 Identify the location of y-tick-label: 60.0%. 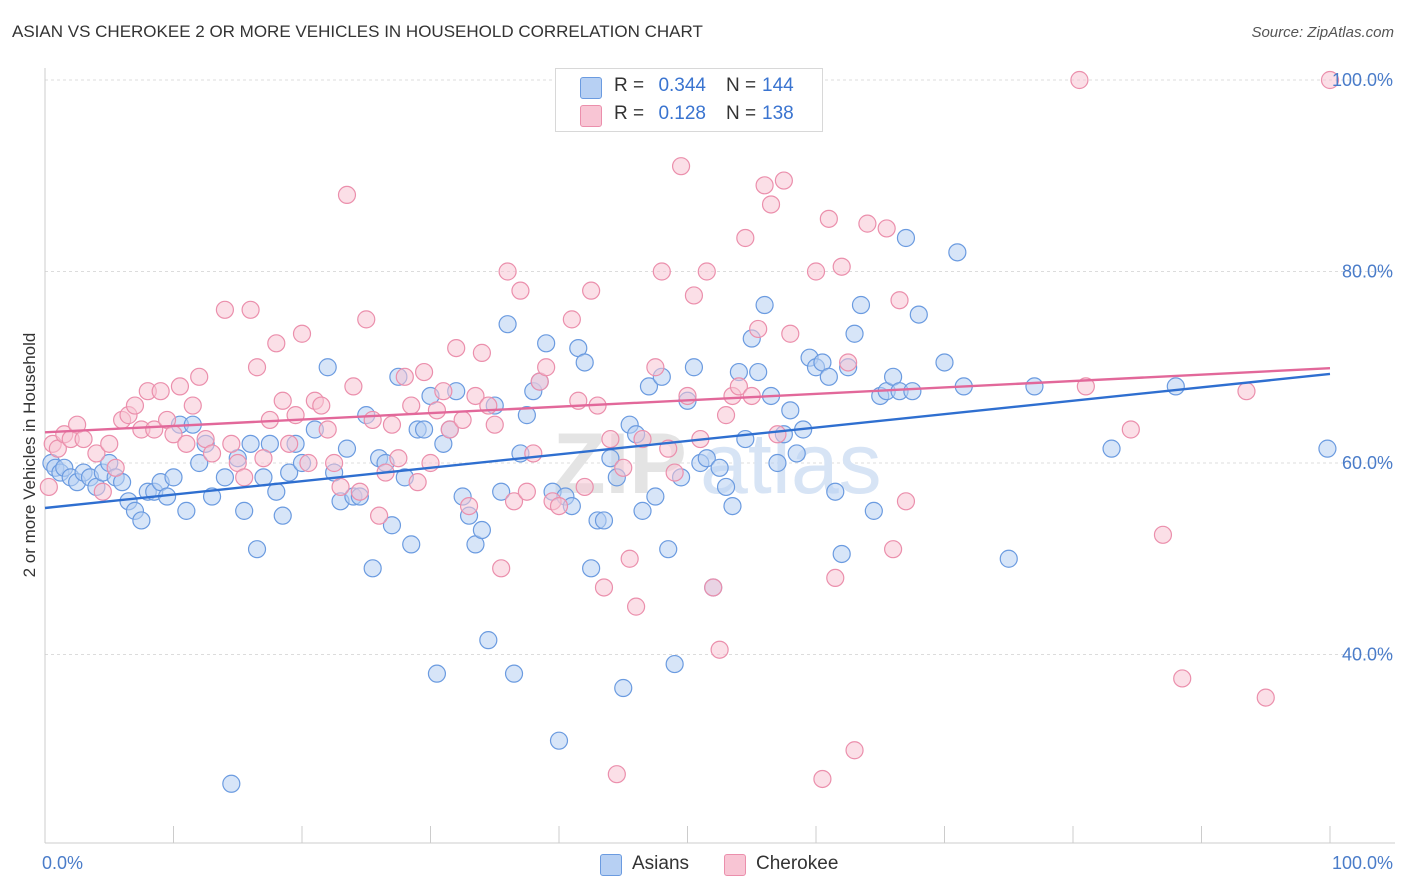
(1367, 463).